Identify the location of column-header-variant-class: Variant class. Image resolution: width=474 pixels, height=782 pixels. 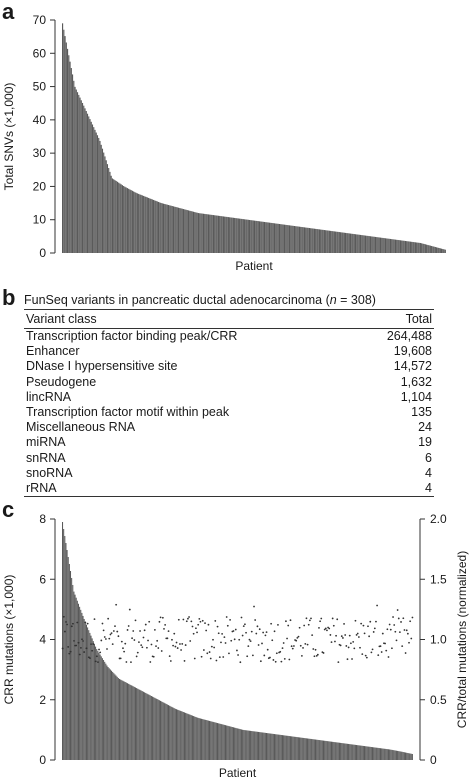
(191, 319).